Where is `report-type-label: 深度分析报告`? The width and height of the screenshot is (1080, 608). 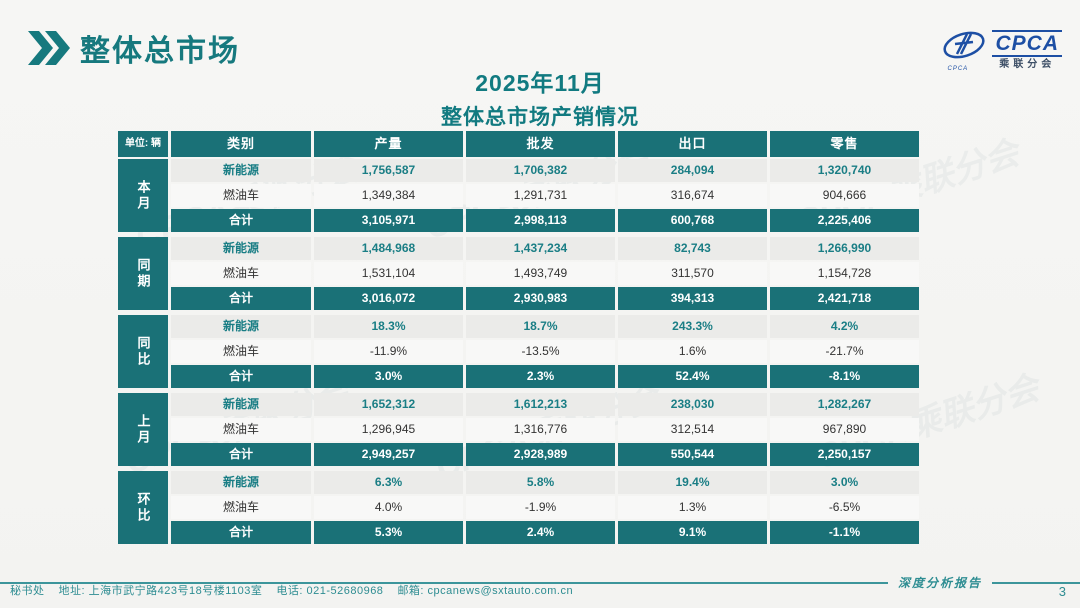 report-type-label: 深度分析报告 is located at coordinates (939, 583).